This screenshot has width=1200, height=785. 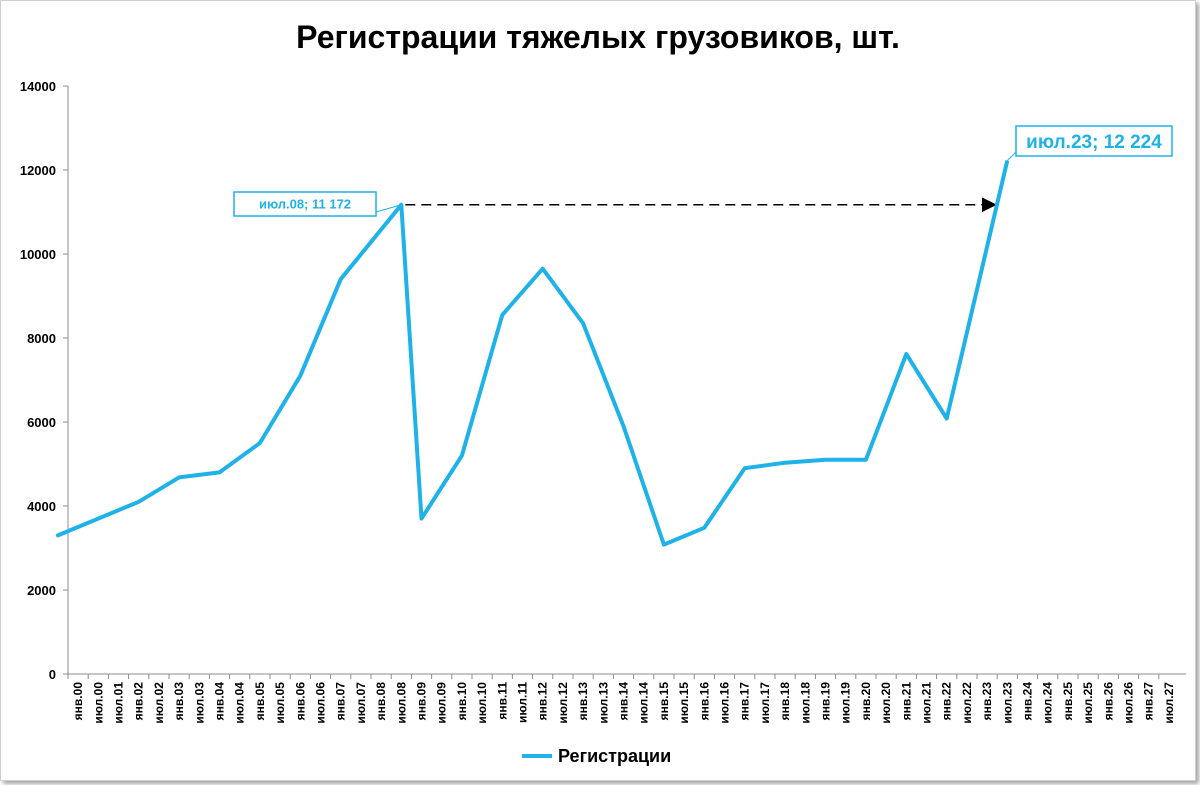 What do you see at coordinates (563, 703) in the screenshot?
I see `x-tick-label: июл.12` at bounding box center [563, 703].